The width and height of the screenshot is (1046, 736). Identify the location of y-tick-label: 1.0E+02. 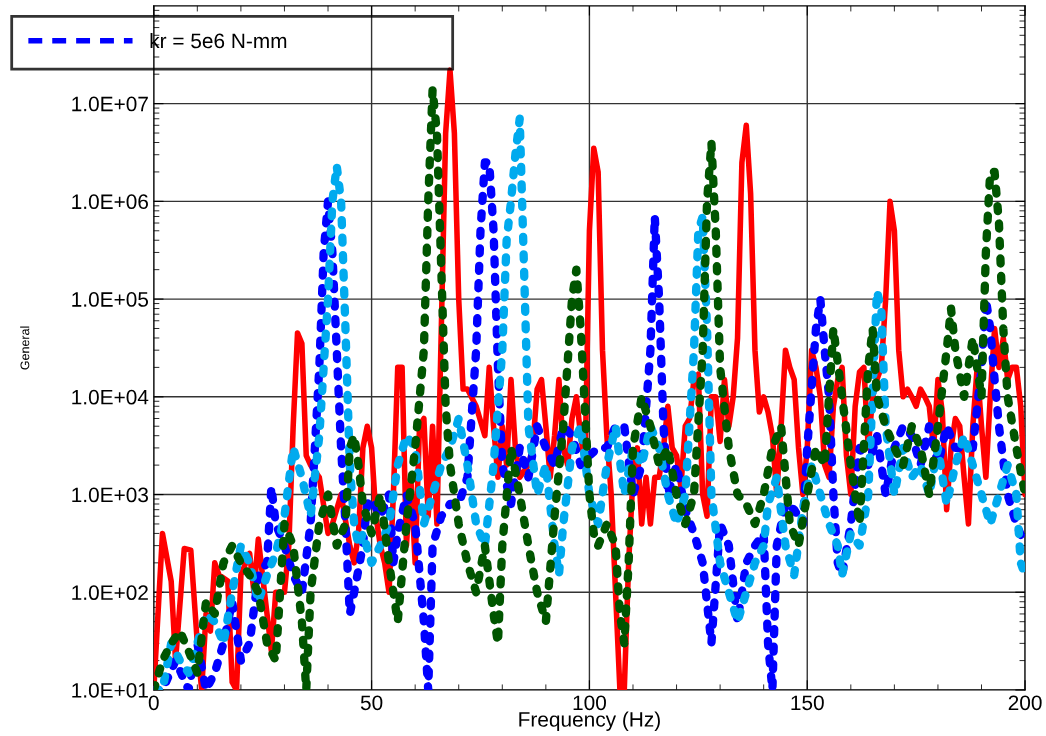
(110, 593).